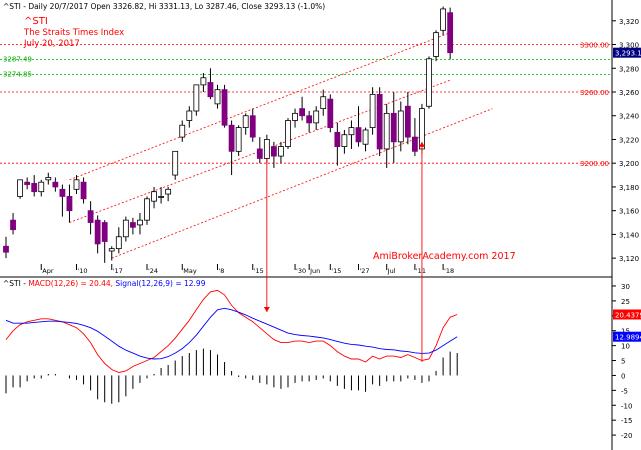 Image resolution: width=641 pixels, height=450 pixels. What do you see at coordinates (17, 74) in the screenshot?
I see `level-label: 3274.85` at bounding box center [17, 74].